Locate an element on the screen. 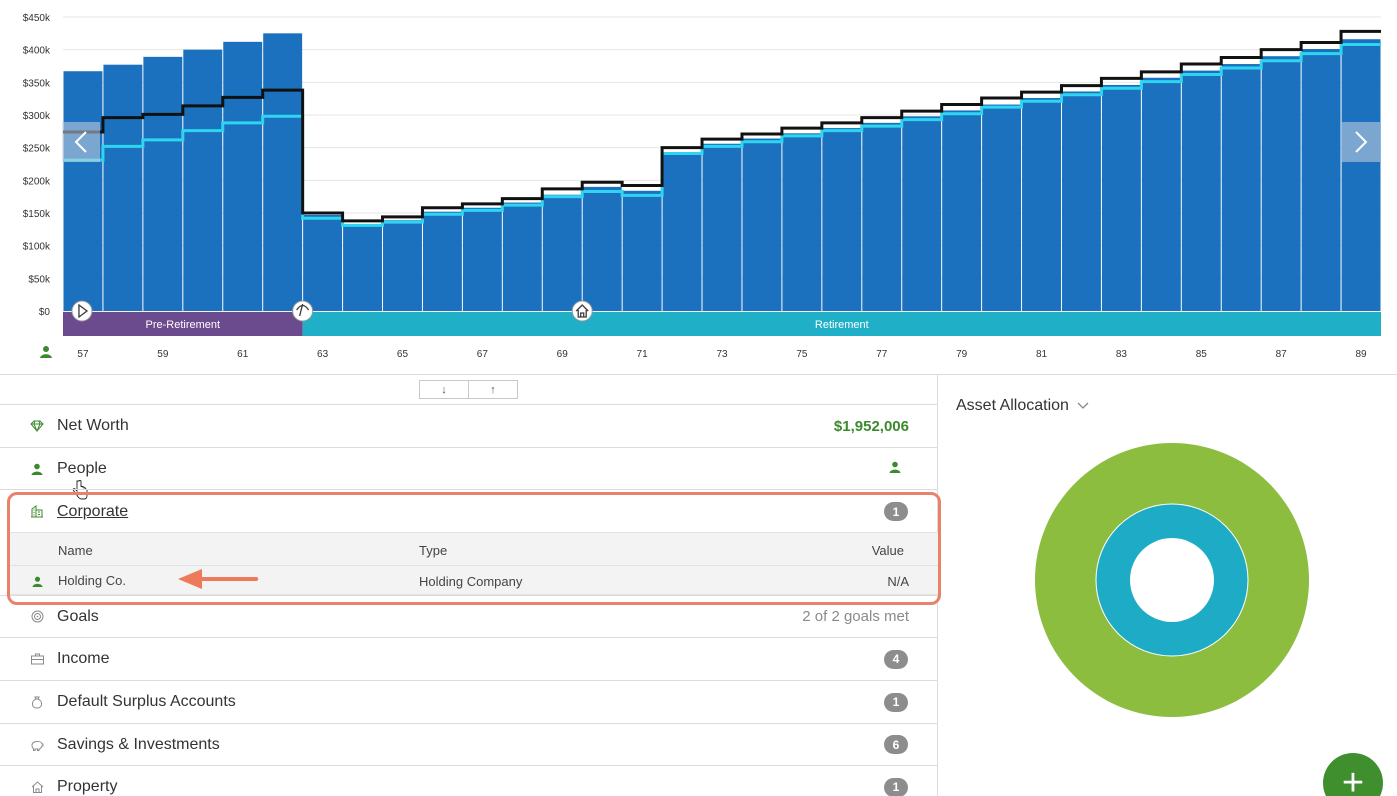 The image size is (1397, 796). phase-label: Pre-Retirement is located at coordinates (183, 325).